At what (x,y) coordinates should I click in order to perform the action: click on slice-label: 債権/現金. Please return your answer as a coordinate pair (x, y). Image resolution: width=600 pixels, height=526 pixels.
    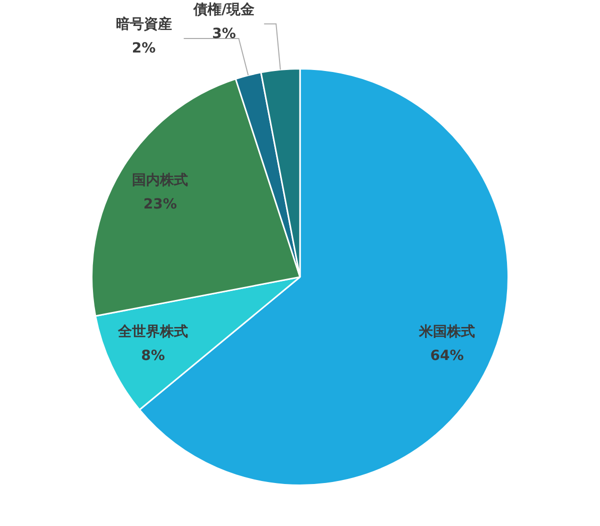
    Looking at the image, I should click on (224, 10).